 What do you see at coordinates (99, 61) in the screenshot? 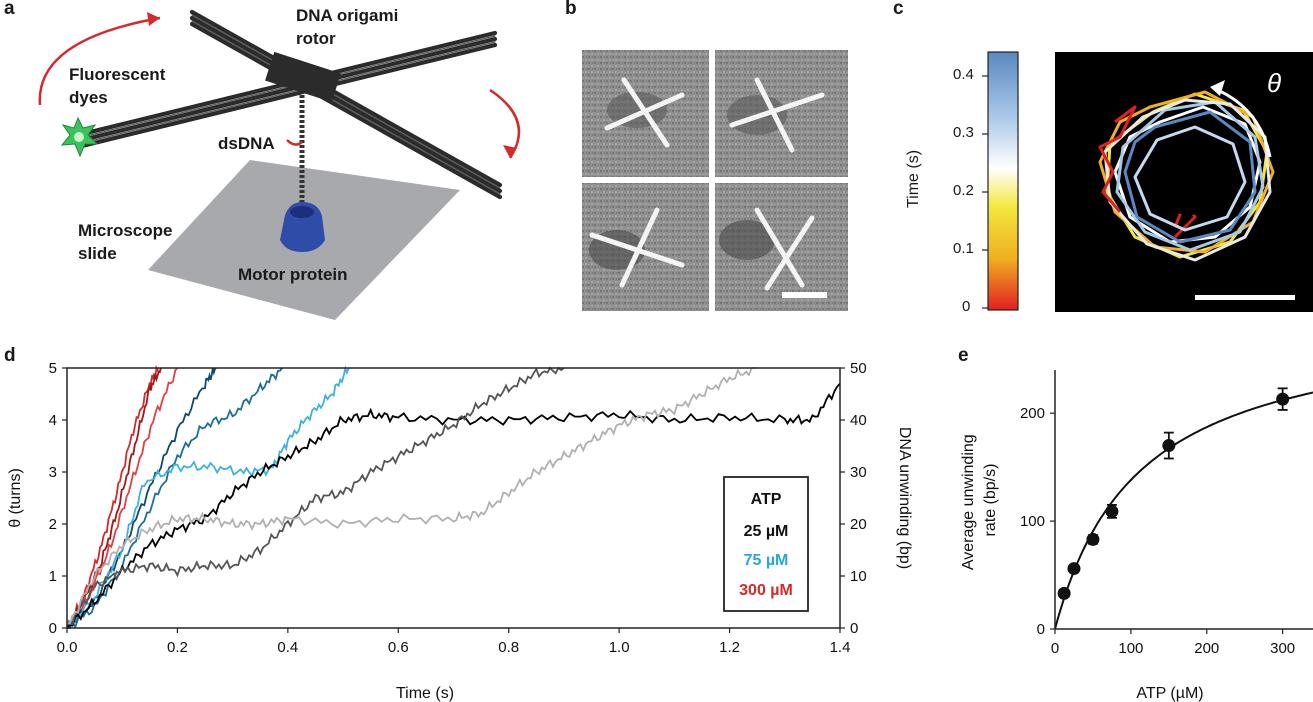
I see `rotation-arrow-left` at bounding box center [99, 61].